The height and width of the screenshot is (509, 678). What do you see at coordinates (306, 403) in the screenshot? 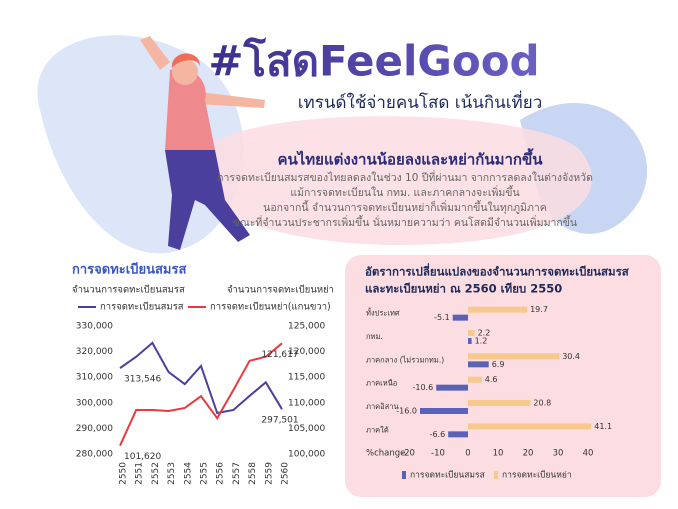
I see `y2-tick-label: 110,000` at bounding box center [306, 403].